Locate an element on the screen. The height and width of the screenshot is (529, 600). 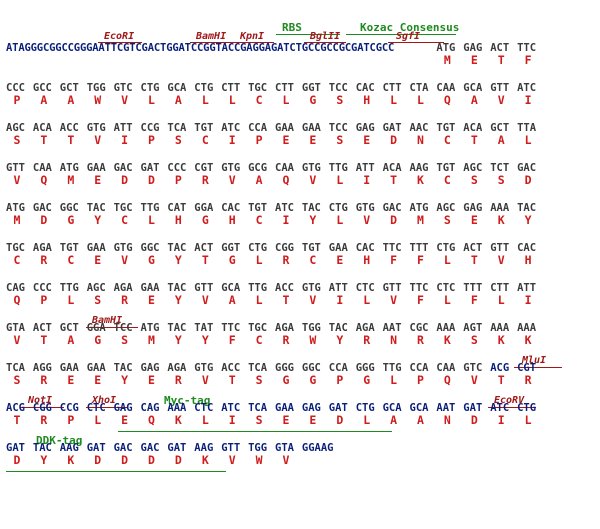
codon: CAA is located at coordinates (446, 88).